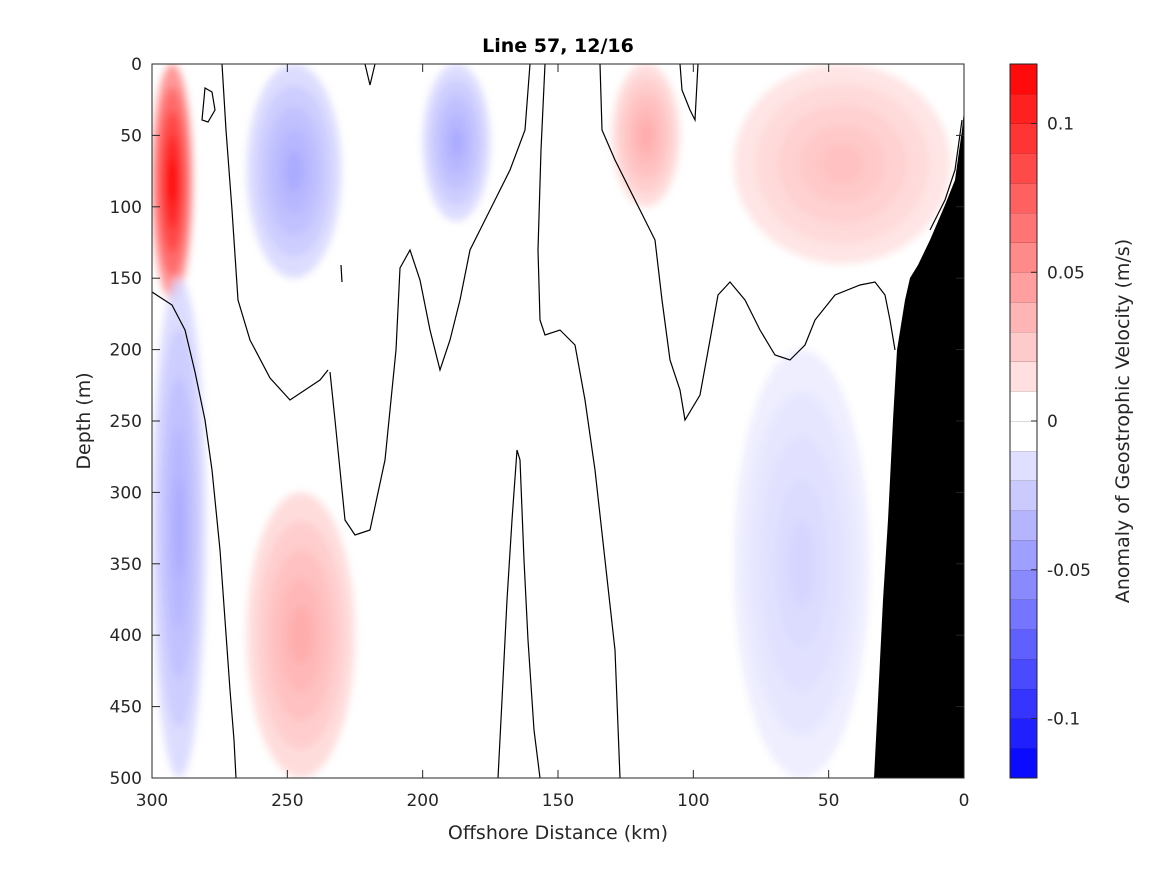  Describe the element at coordinates (126, 279) in the screenshot. I see `y-tick-label: 150` at that location.